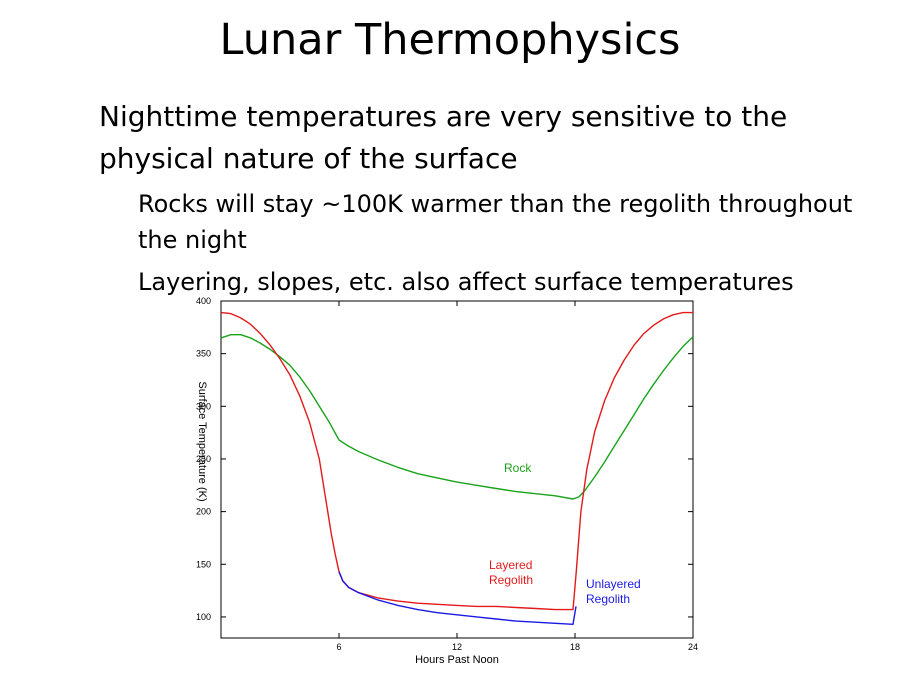 The width and height of the screenshot is (900, 675). Describe the element at coordinates (203, 459) in the screenshot. I see `y-tick-label: 250` at that location.